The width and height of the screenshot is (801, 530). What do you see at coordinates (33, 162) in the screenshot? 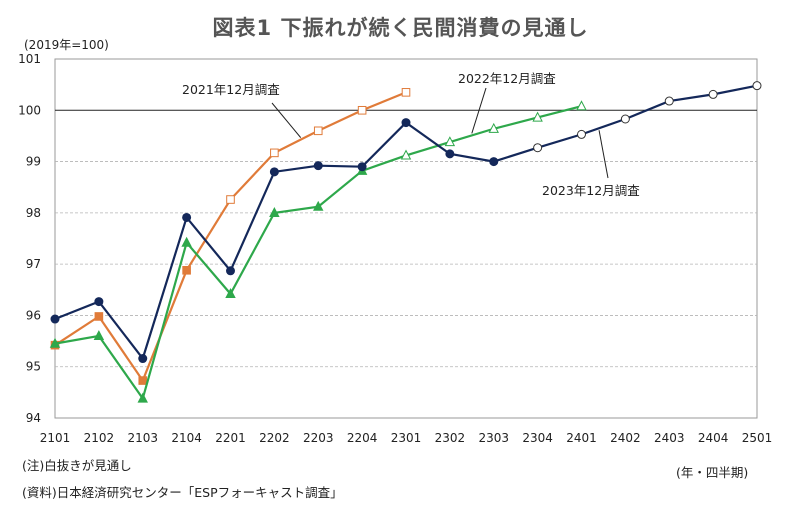
I see `y-tick-label: 99` at bounding box center [33, 162].